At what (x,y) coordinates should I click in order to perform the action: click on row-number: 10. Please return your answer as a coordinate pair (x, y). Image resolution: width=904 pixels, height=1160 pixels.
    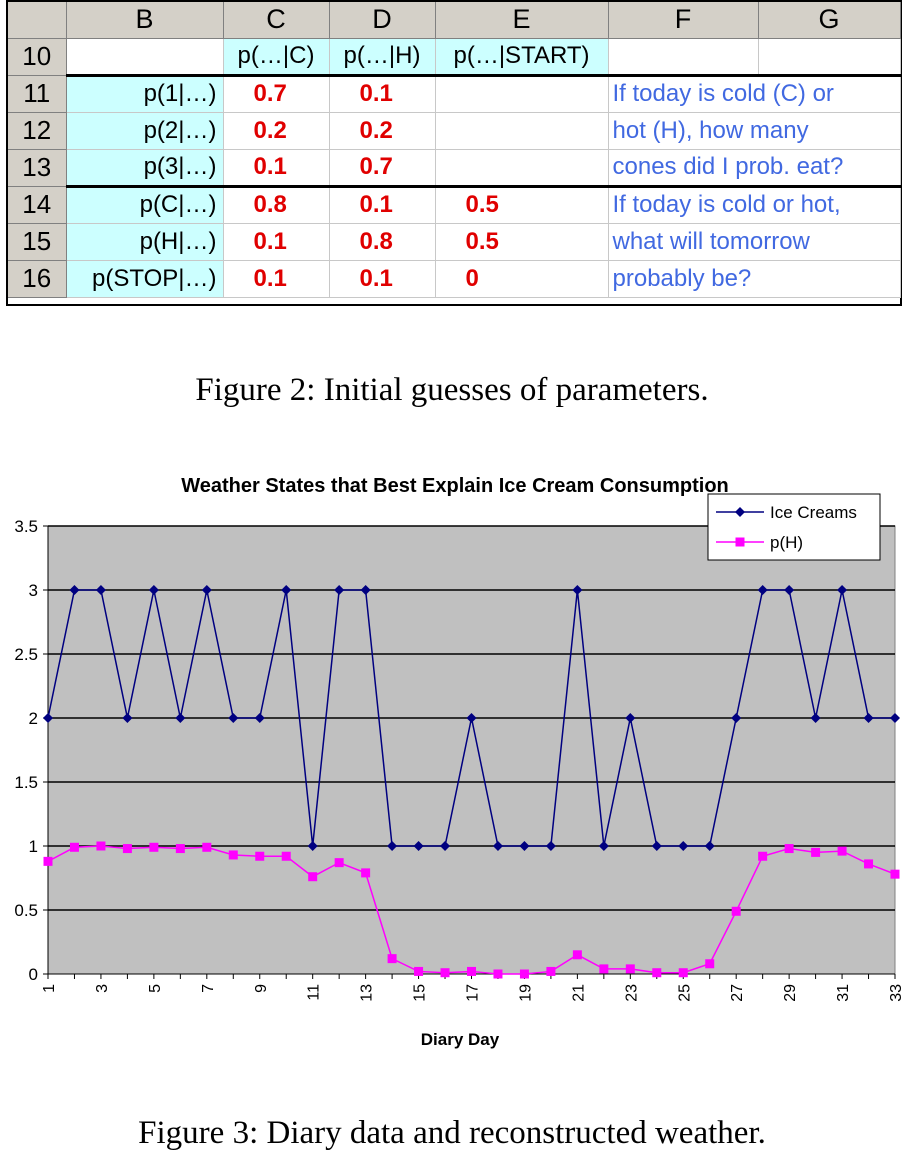
    Looking at the image, I should click on (37, 57).